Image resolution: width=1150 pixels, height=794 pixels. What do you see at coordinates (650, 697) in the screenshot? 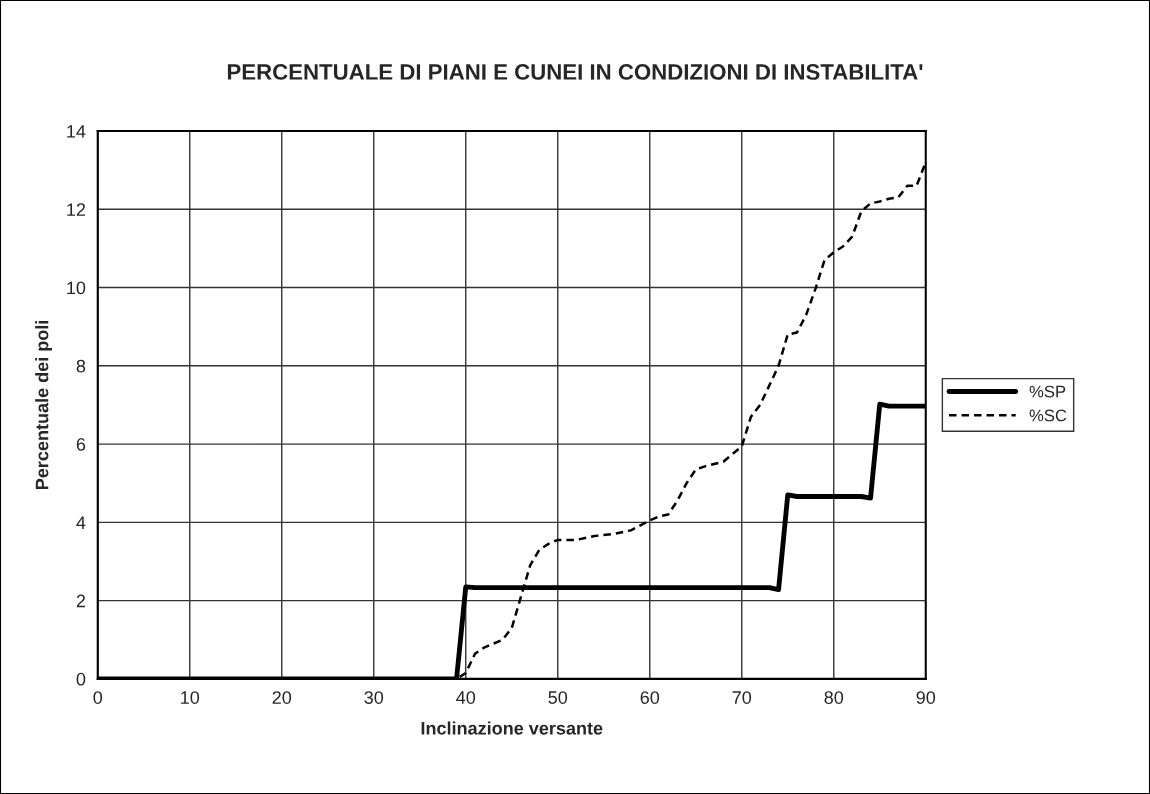
I see `x-tick-label: 60` at bounding box center [650, 697].